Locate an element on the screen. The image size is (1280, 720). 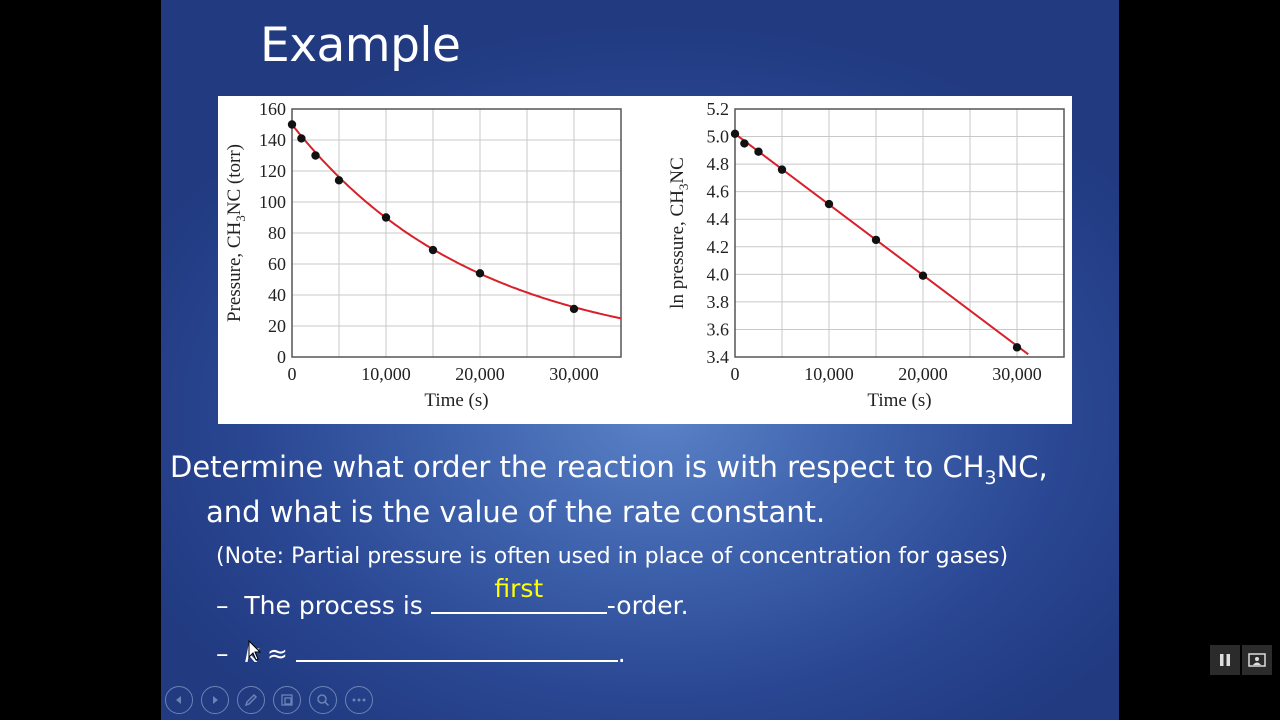
question-text-b: NC, is located at coordinates (1022, 467).